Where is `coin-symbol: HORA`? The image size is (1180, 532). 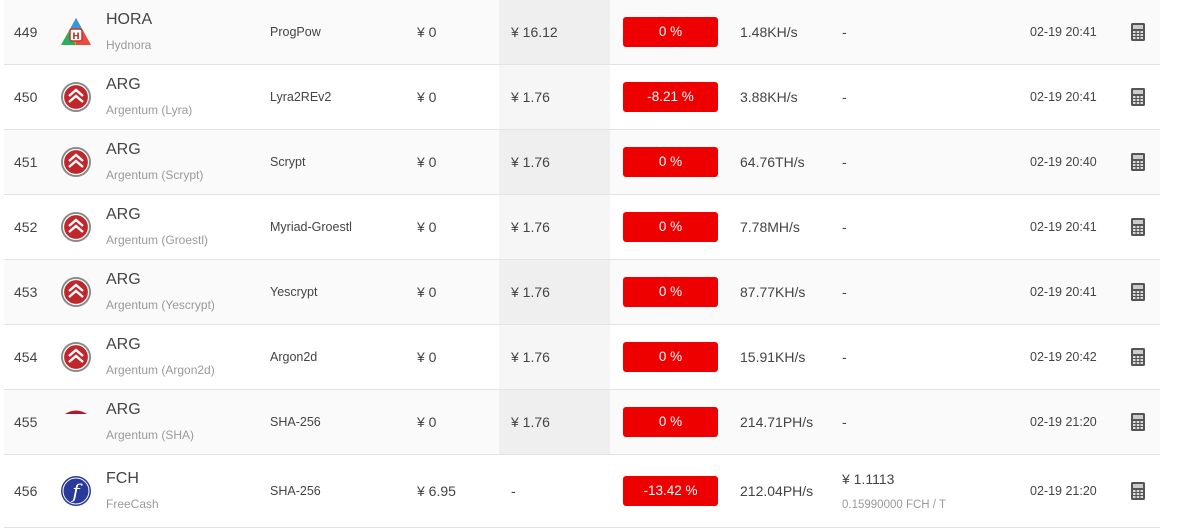
coin-symbol: HORA is located at coordinates (129, 19).